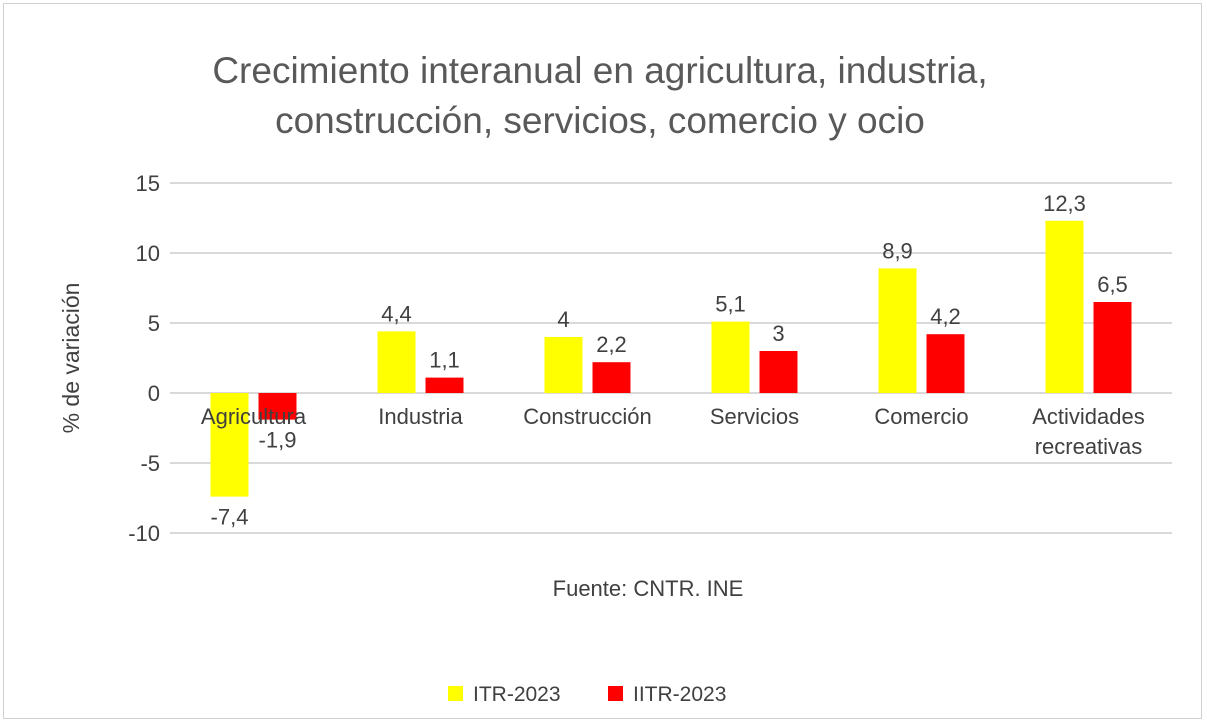 This screenshot has height=724, width=1207. I want to click on x-category-label: Industria, so click(420, 416).